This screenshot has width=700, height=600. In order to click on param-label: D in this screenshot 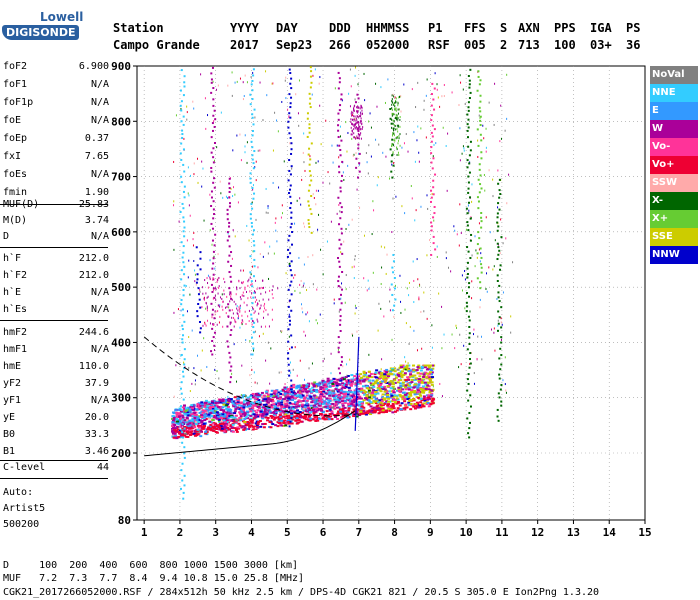, I will do `click(6, 236)`.